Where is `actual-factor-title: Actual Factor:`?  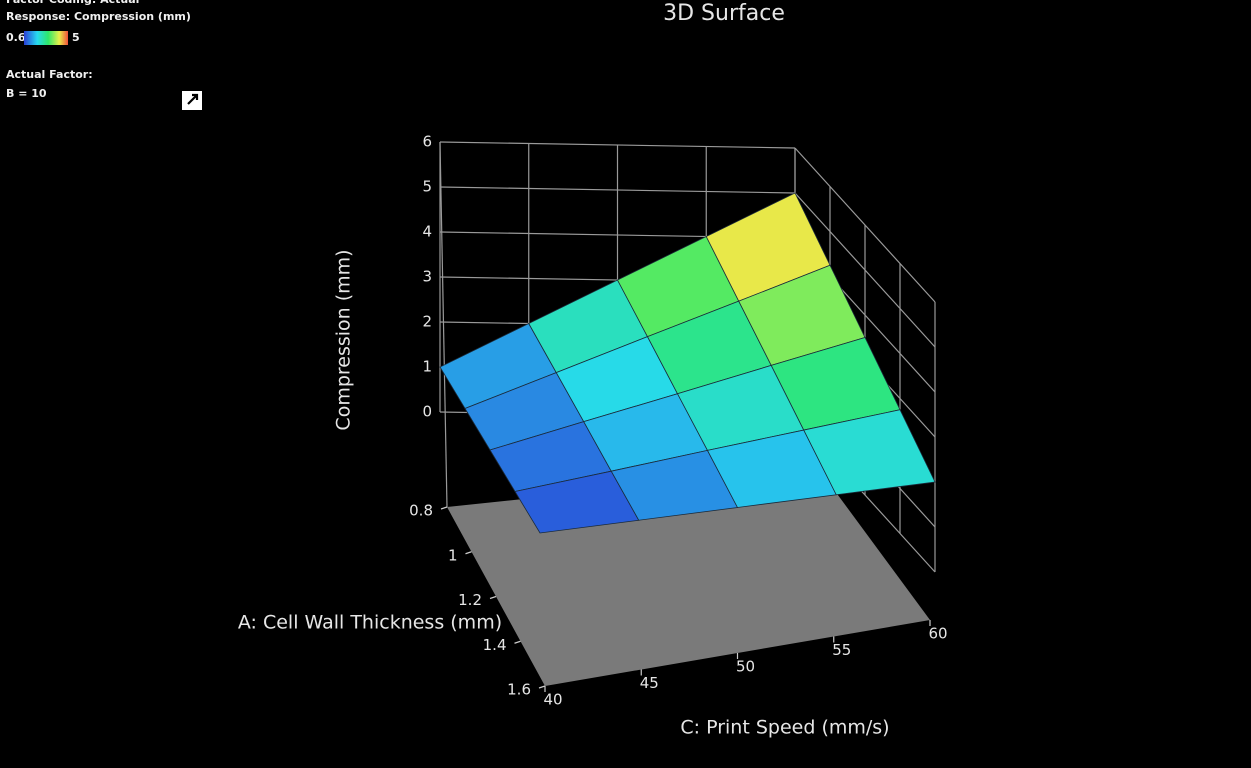
actual-factor-title: Actual Factor: is located at coordinates (49, 74).